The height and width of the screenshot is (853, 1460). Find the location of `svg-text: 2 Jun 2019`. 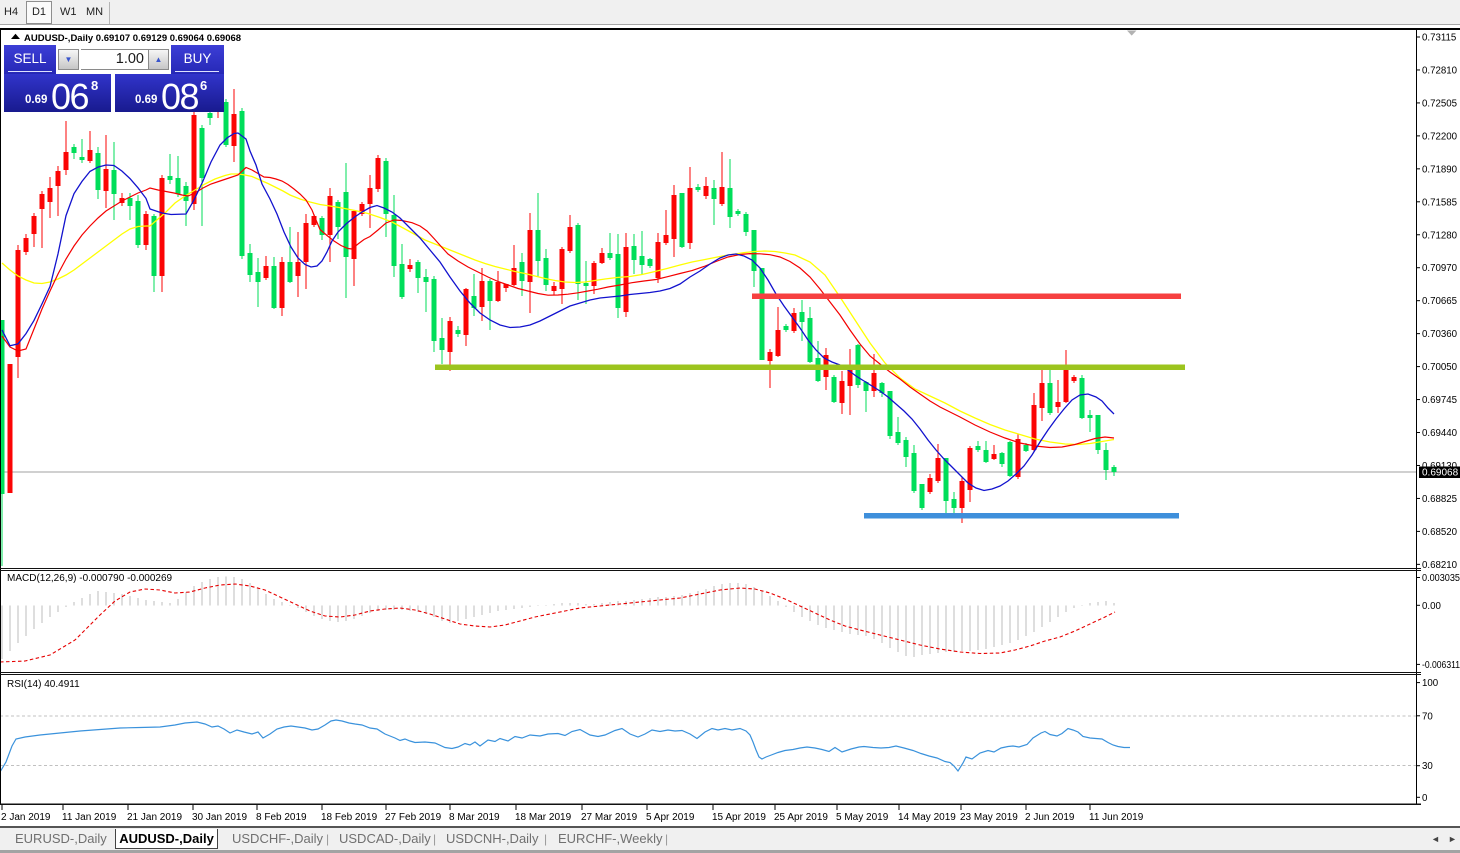

svg-text: 2 Jun 2019 is located at coordinates (1050, 817).